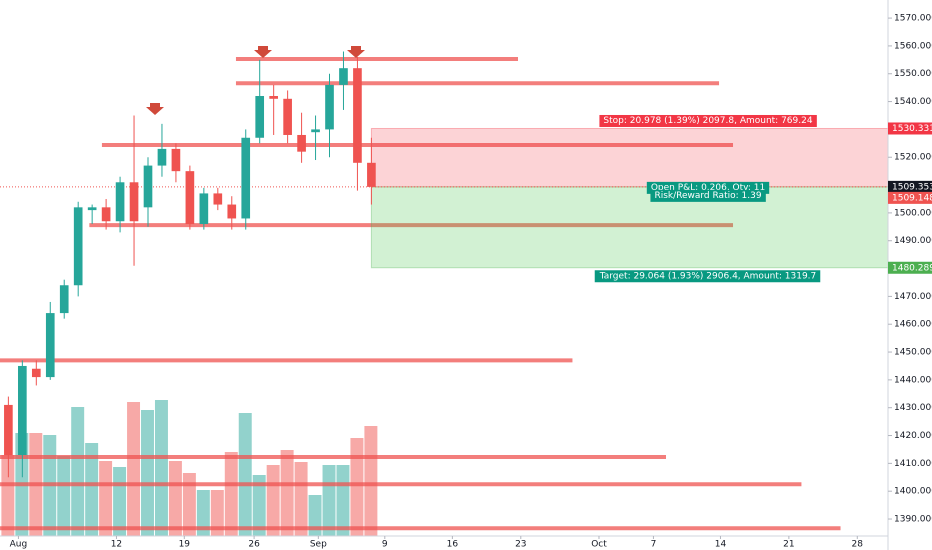  I want to click on x-tick-label: Aug, so click(19, 545).